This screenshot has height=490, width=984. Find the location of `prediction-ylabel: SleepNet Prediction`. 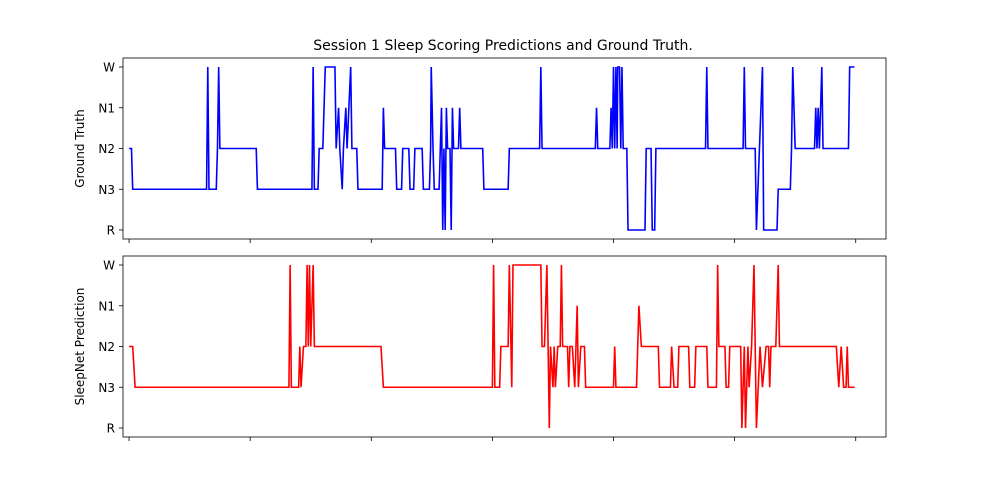

prediction-ylabel: SleepNet Prediction is located at coordinates (80, 347).